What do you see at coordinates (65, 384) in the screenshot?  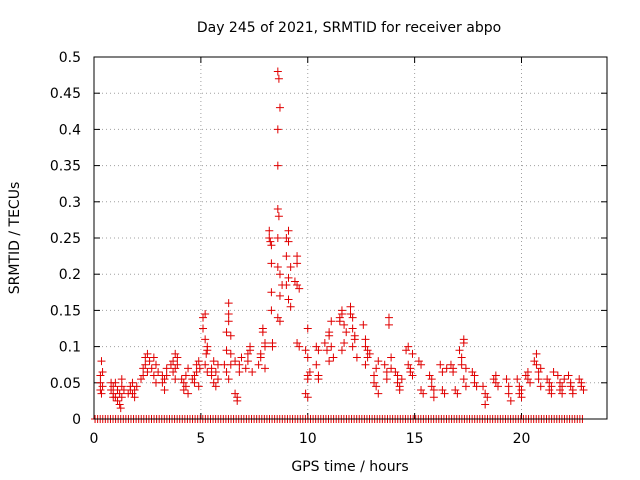 I see `y-tick-label: 0.05` at bounding box center [65, 384].